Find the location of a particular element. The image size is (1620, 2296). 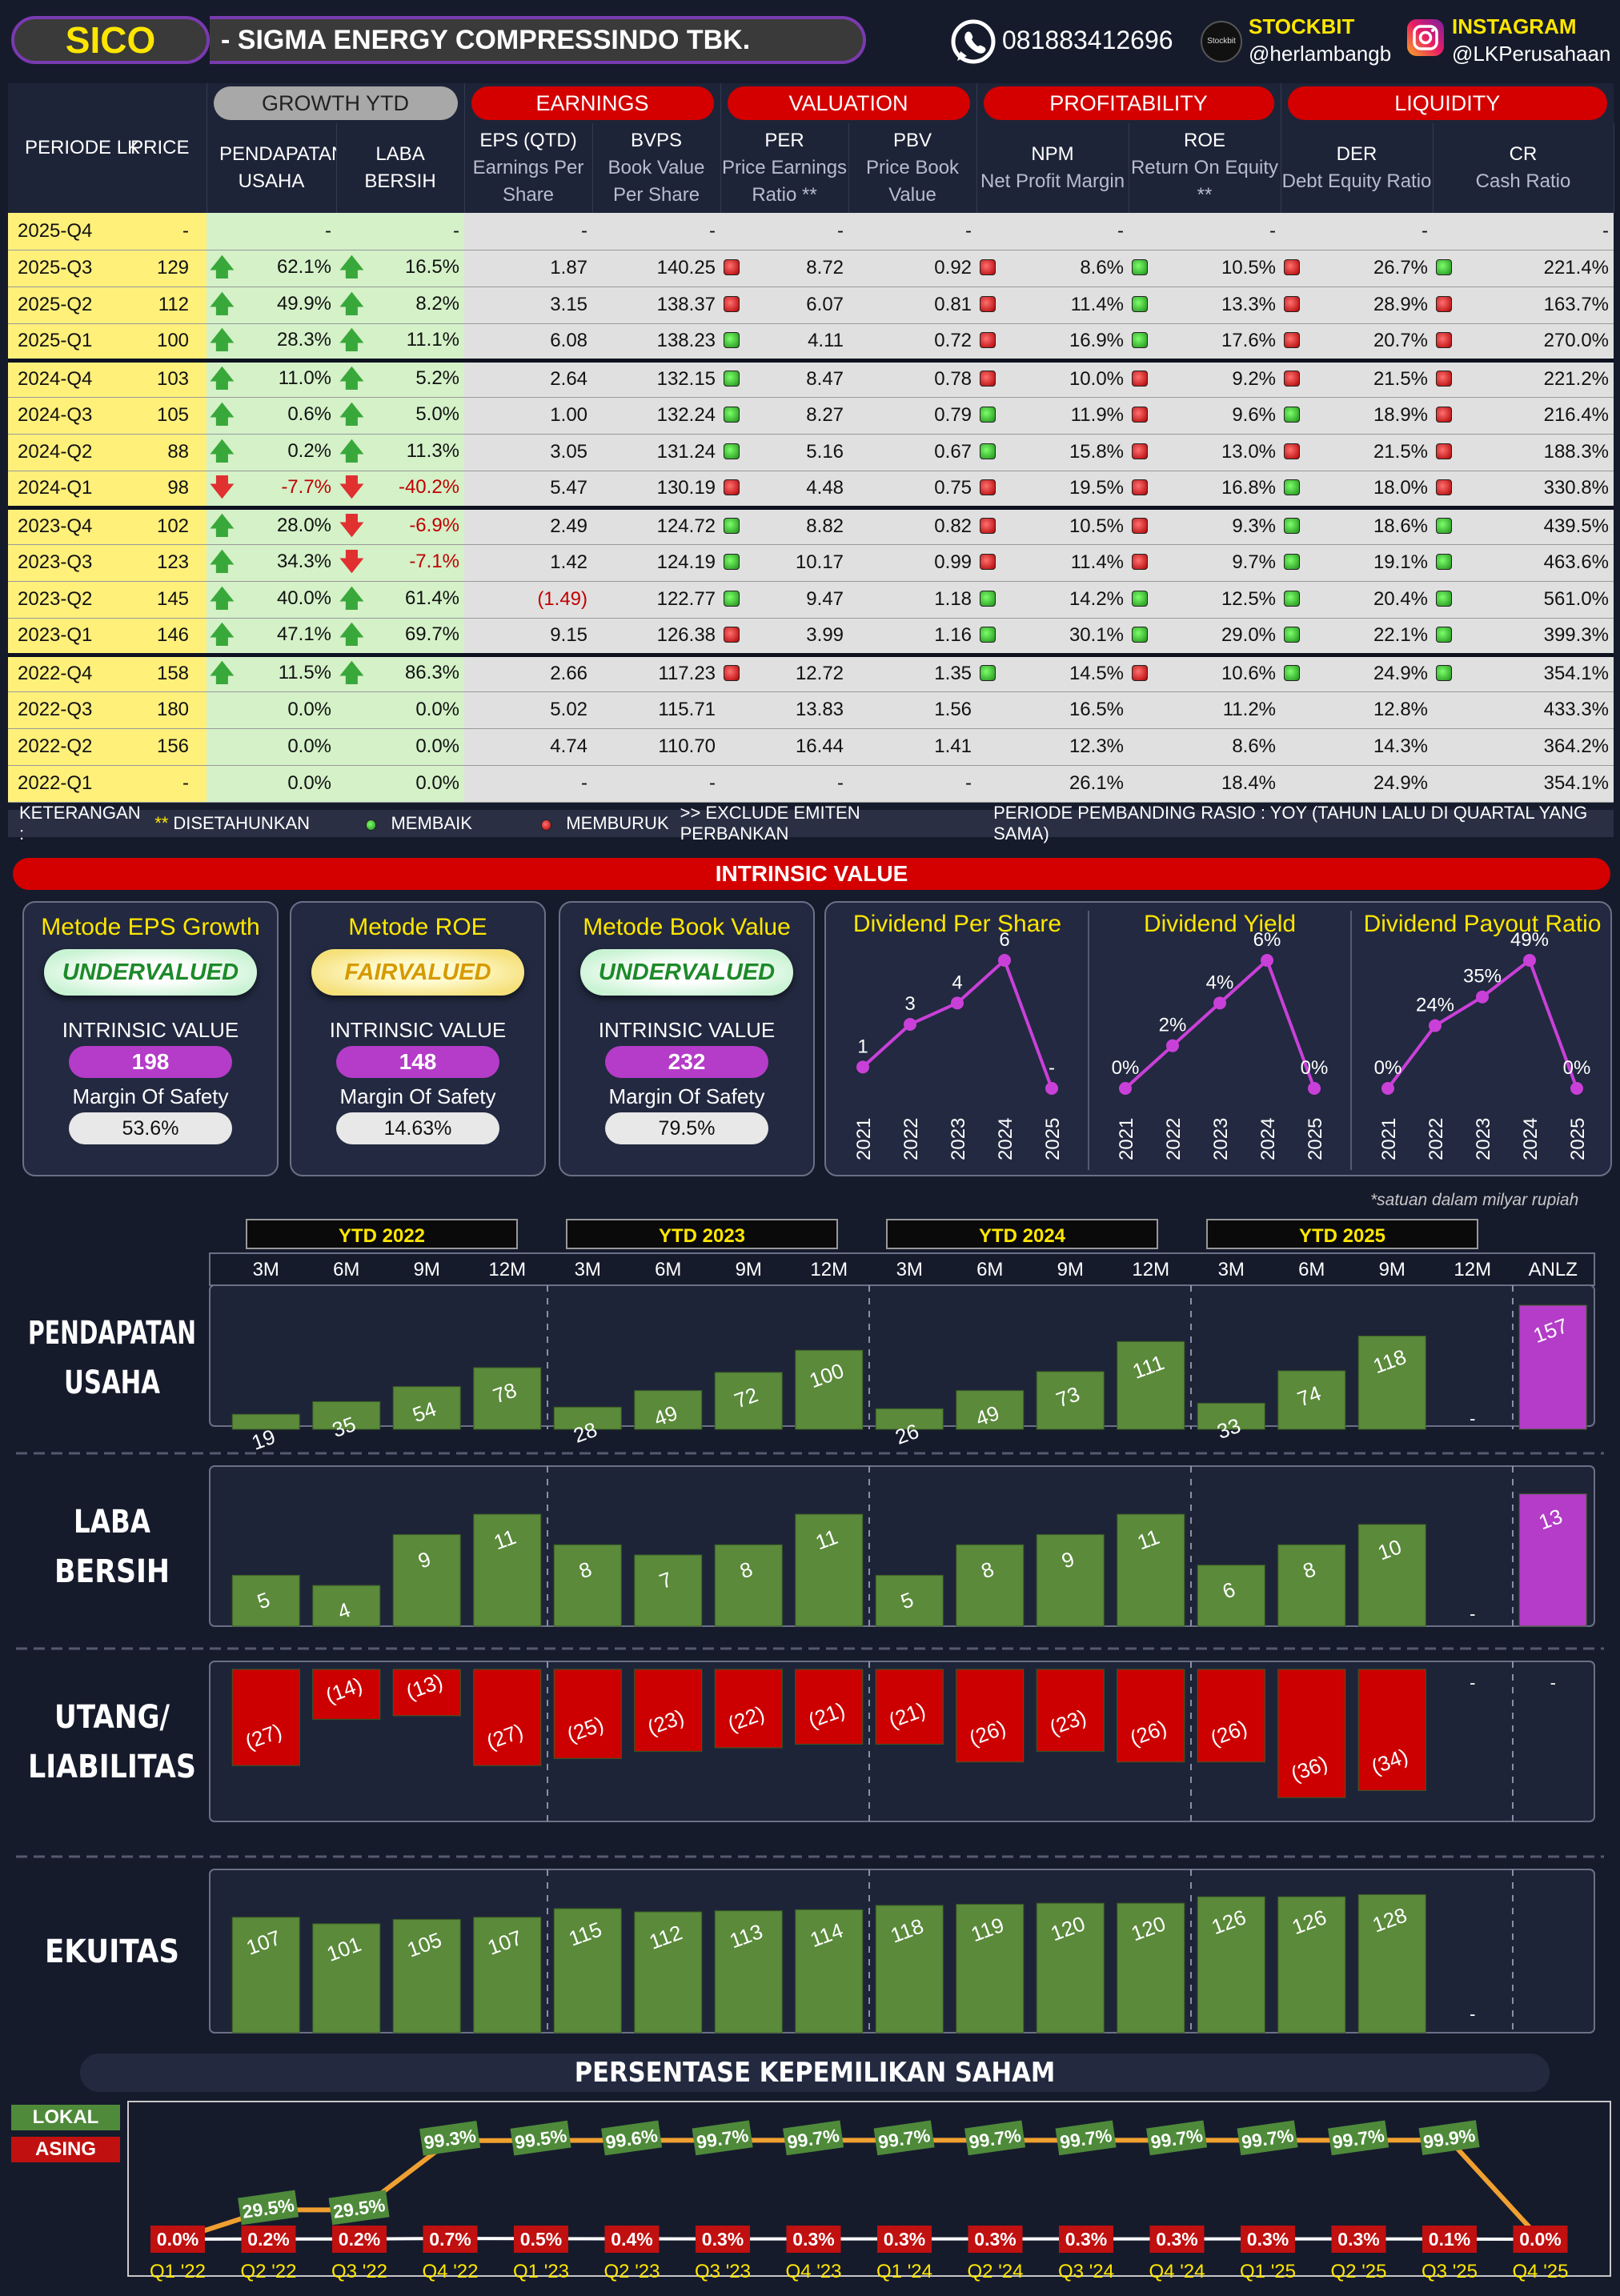

cell-eps: 2.49 is located at coordinates (569, 526).